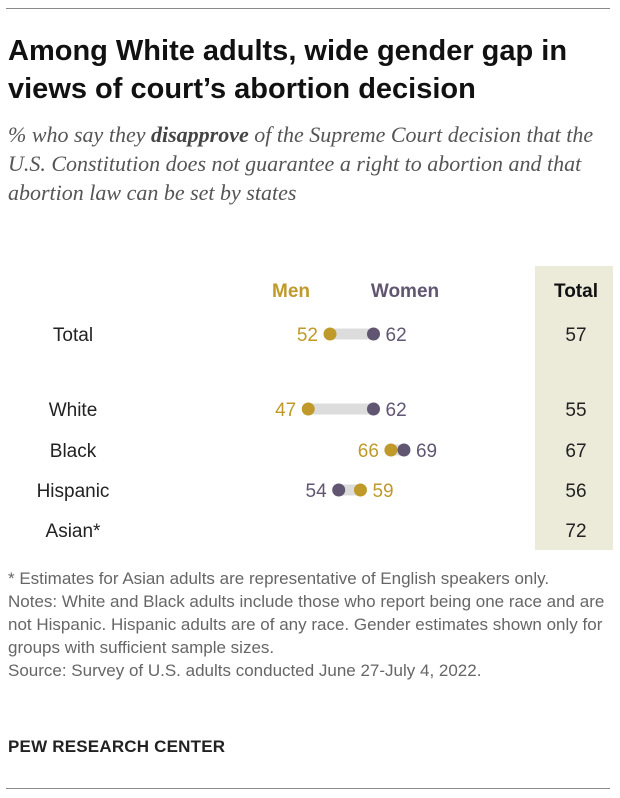 Image resolution: width=620 pixels, height=798 pixels. I want to click on bottom-rule, so click(308, 788).